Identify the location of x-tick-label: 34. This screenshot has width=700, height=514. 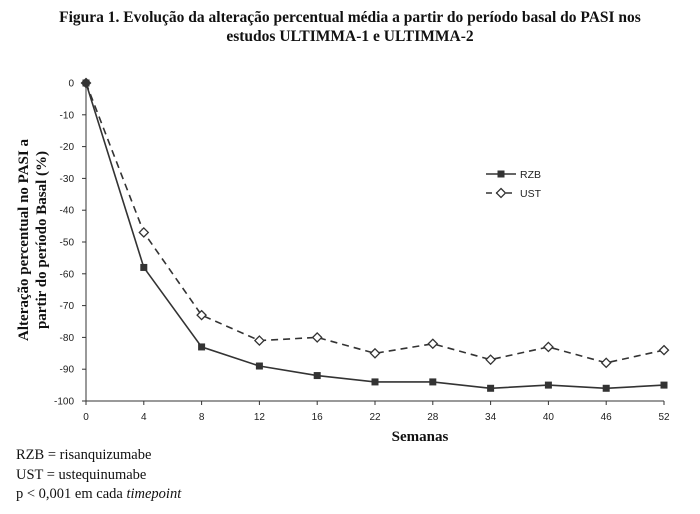
(491, 417).